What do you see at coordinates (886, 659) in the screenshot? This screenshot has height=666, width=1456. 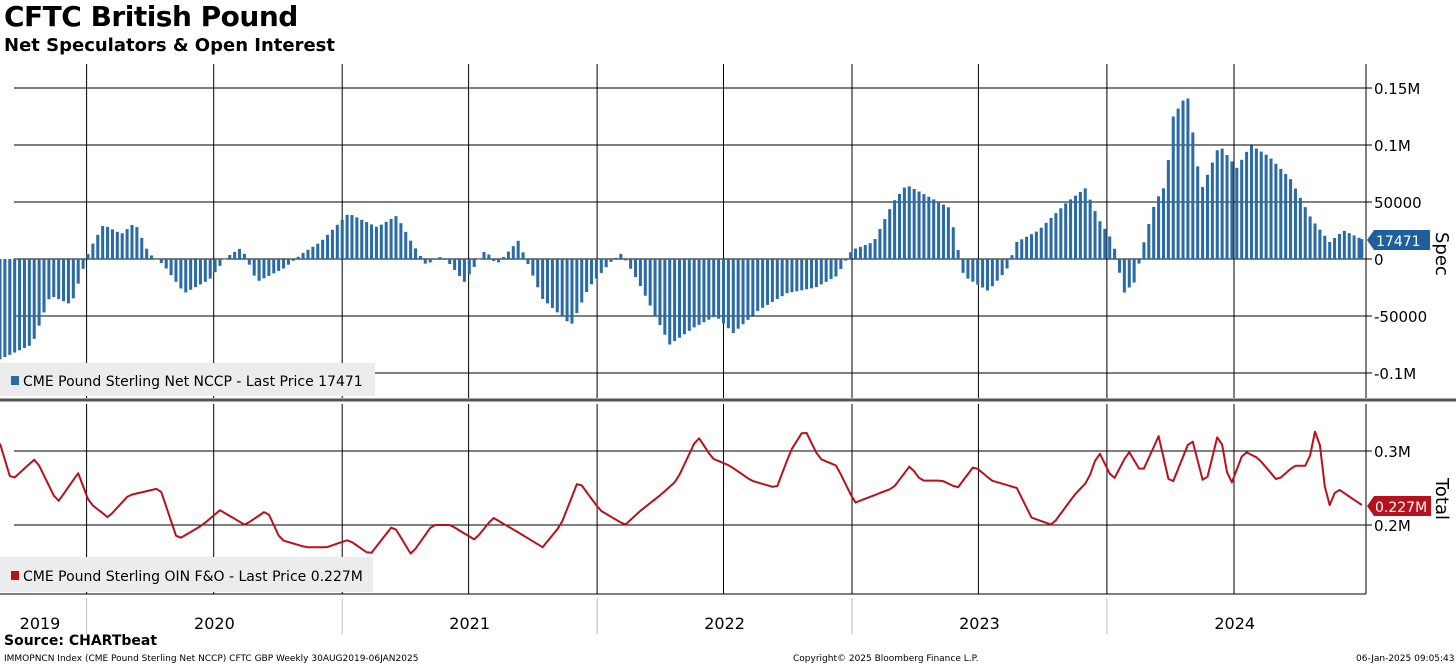 I see `copyright-note: Copyright© 2025 Bloomberg Finance L.P.` at bounding box center [886, 659].